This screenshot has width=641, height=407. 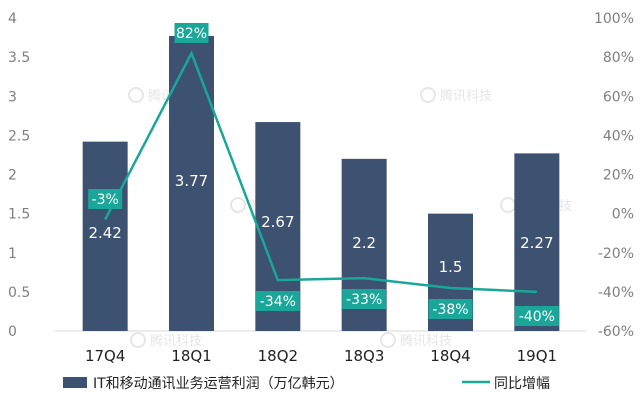 I want to click on legend: IT和移动通讯业务运营利润（万亿韩元） 同比增幅, so click(x=306, y=384).